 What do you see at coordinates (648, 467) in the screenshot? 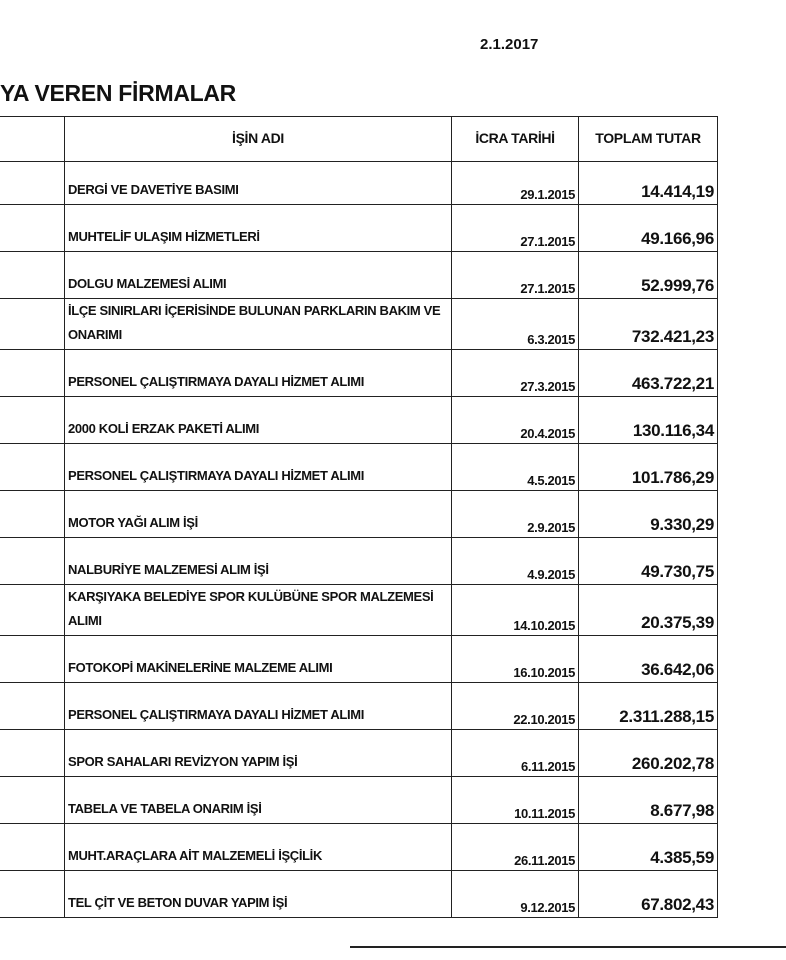
I see `total-amount-cell: 101.786,29` at bounding box center [648, 467].